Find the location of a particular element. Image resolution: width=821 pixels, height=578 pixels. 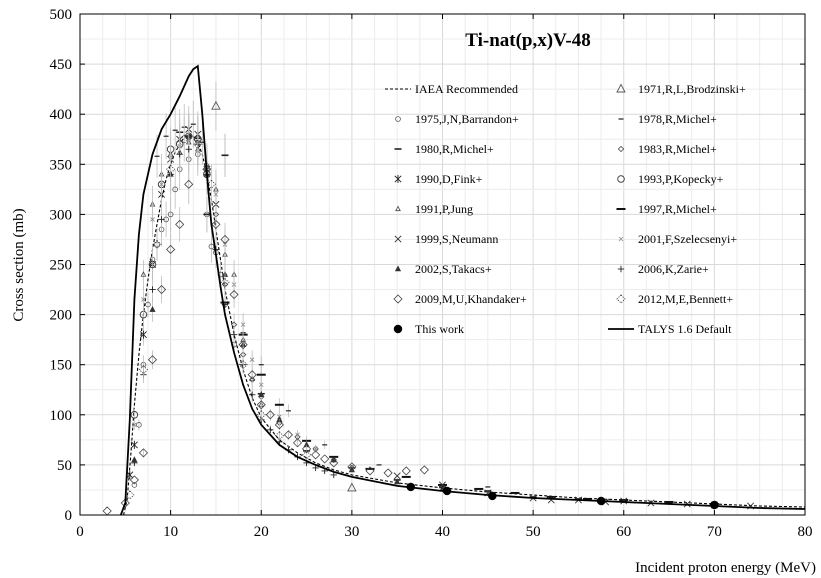

y-tick-label: 250 is located at coordinates (61, 266).